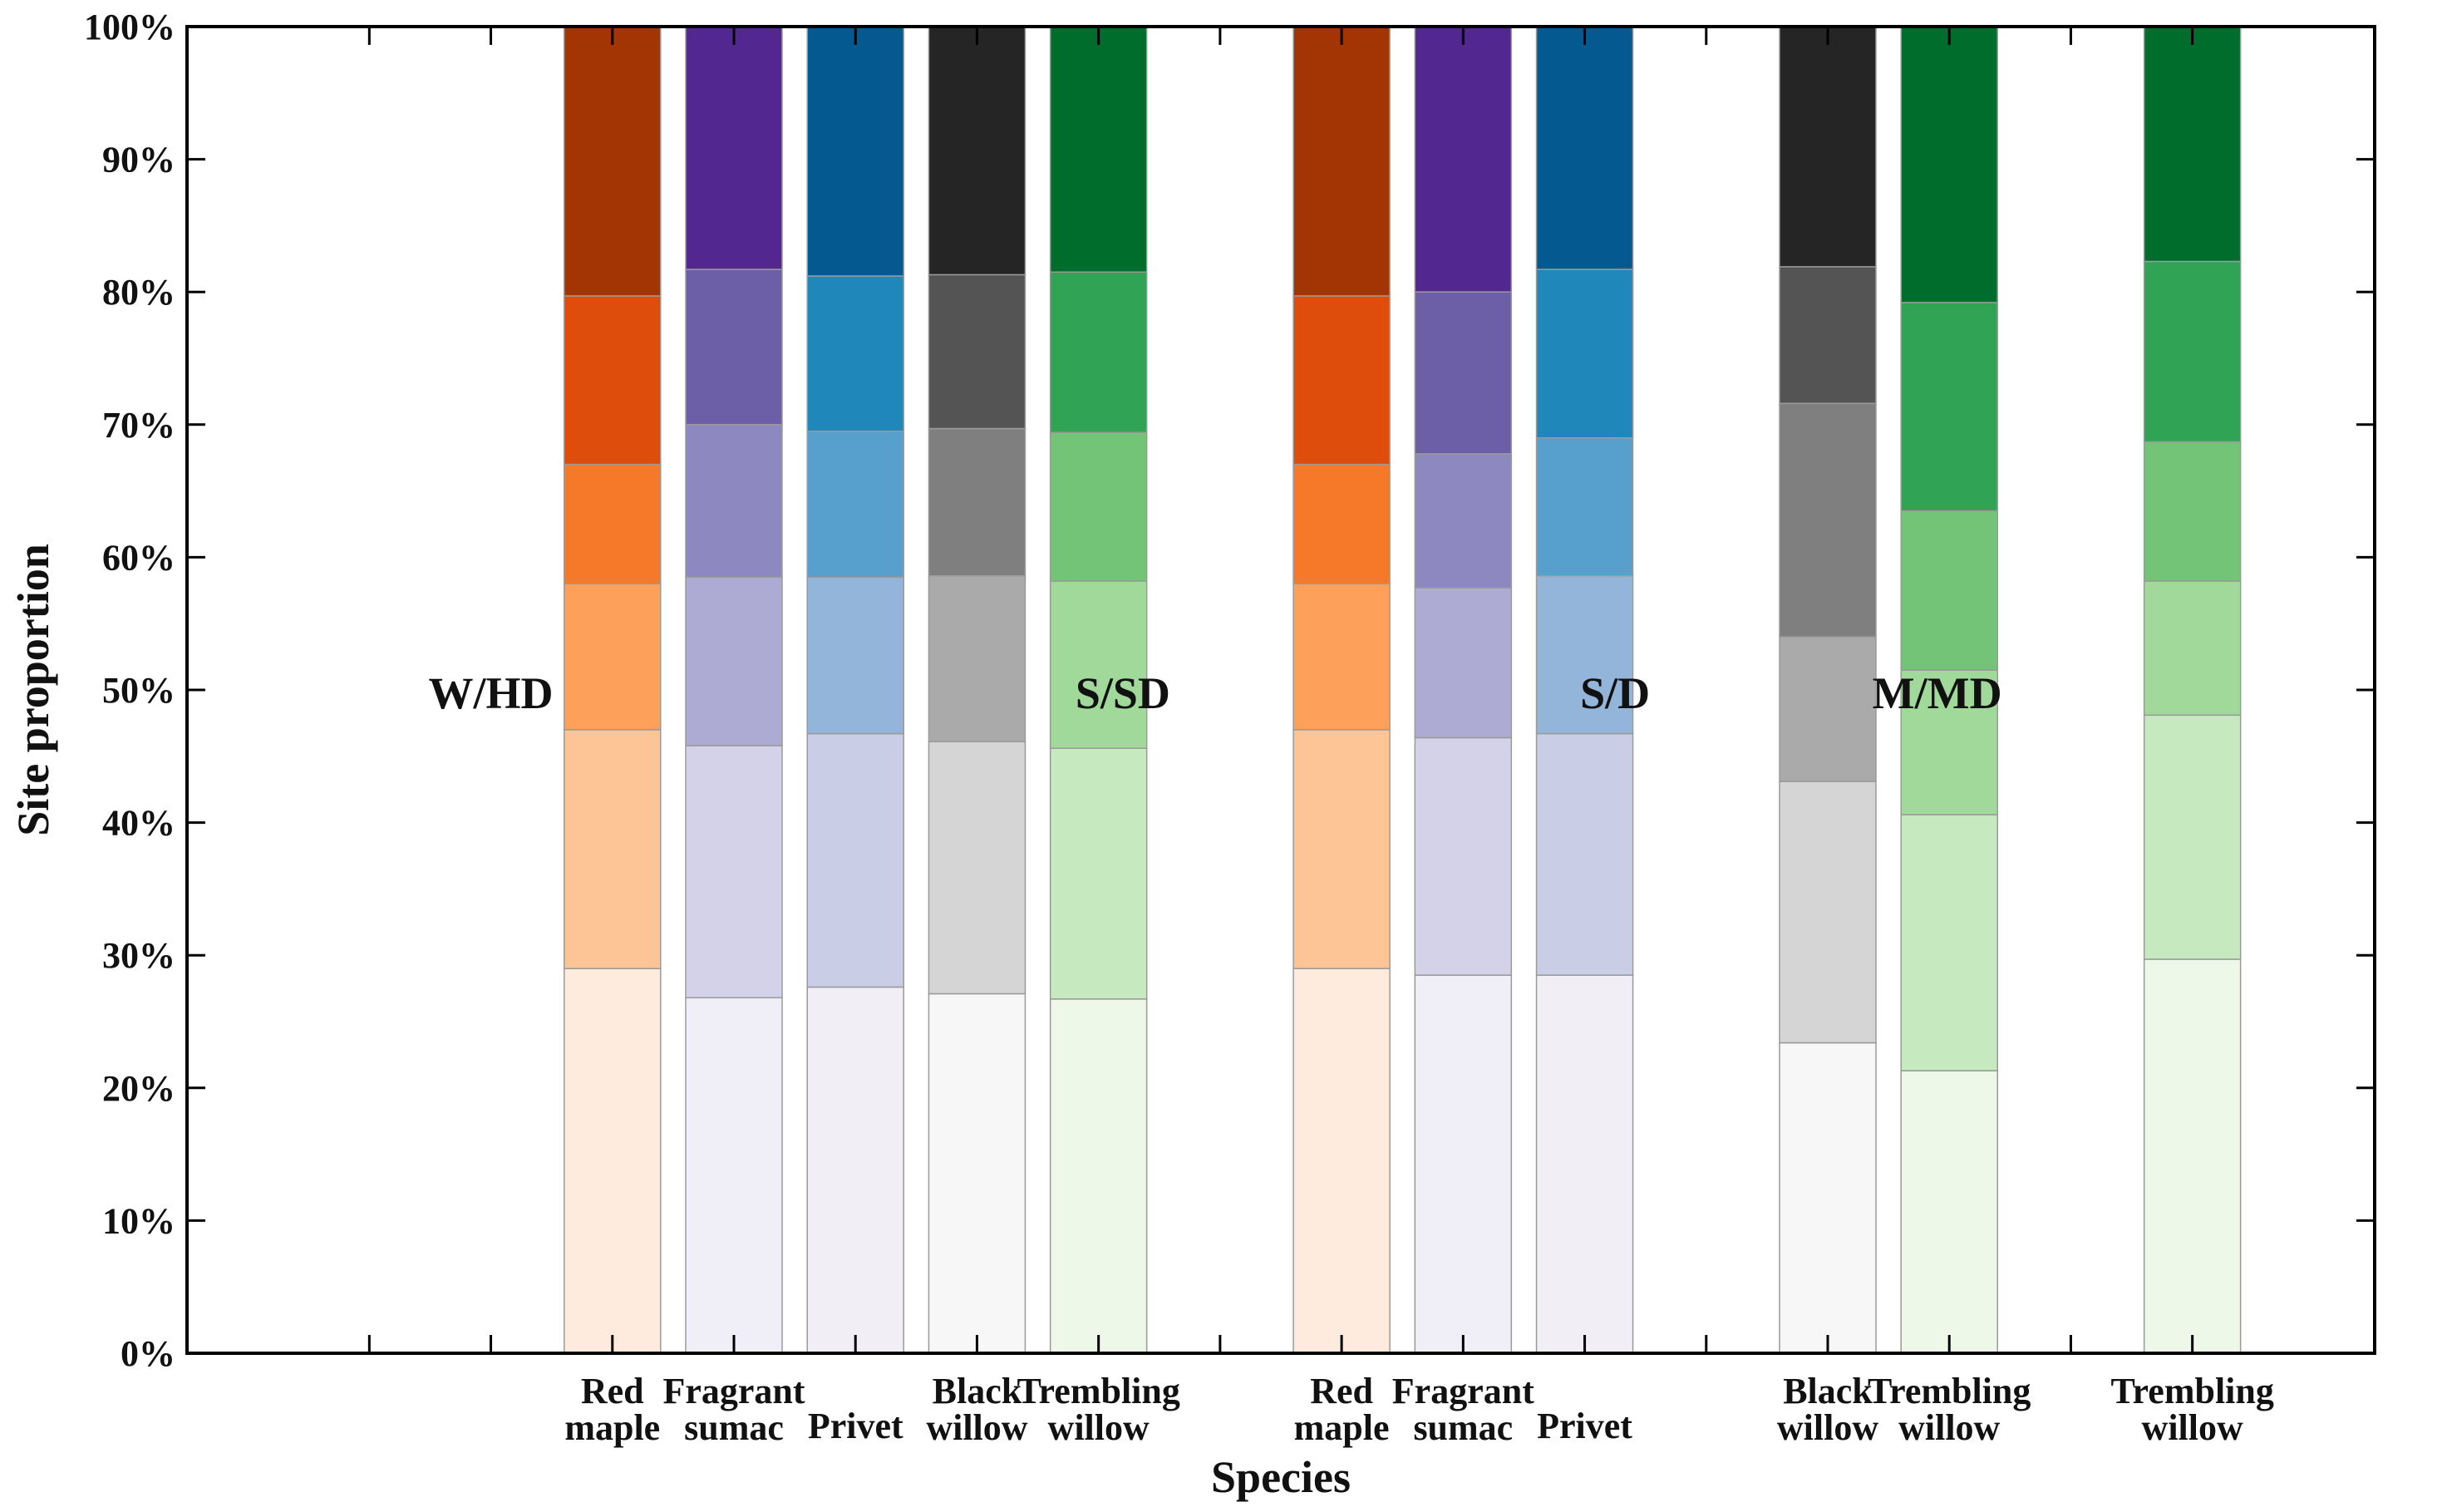 The width and height of the screenshot is (2437, 1512). What do you see at coordinates (612, 1428) in the screenshot?
I see `category-label-1-2: maple` at bounding box center [612, 1428].